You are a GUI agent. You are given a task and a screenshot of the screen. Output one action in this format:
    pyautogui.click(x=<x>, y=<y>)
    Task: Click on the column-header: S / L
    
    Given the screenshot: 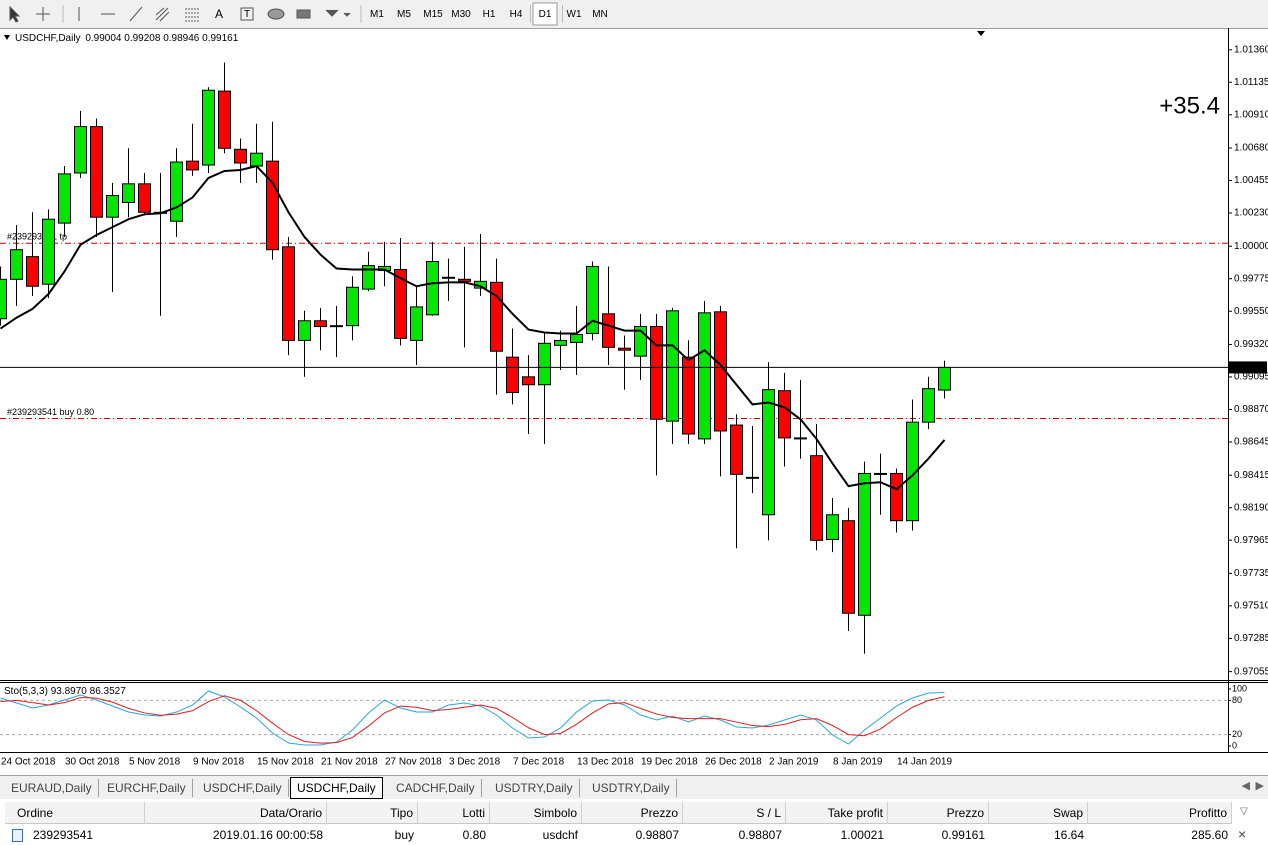 What is the action you would take?
    pyautogui.click(x=734, y=813)
    